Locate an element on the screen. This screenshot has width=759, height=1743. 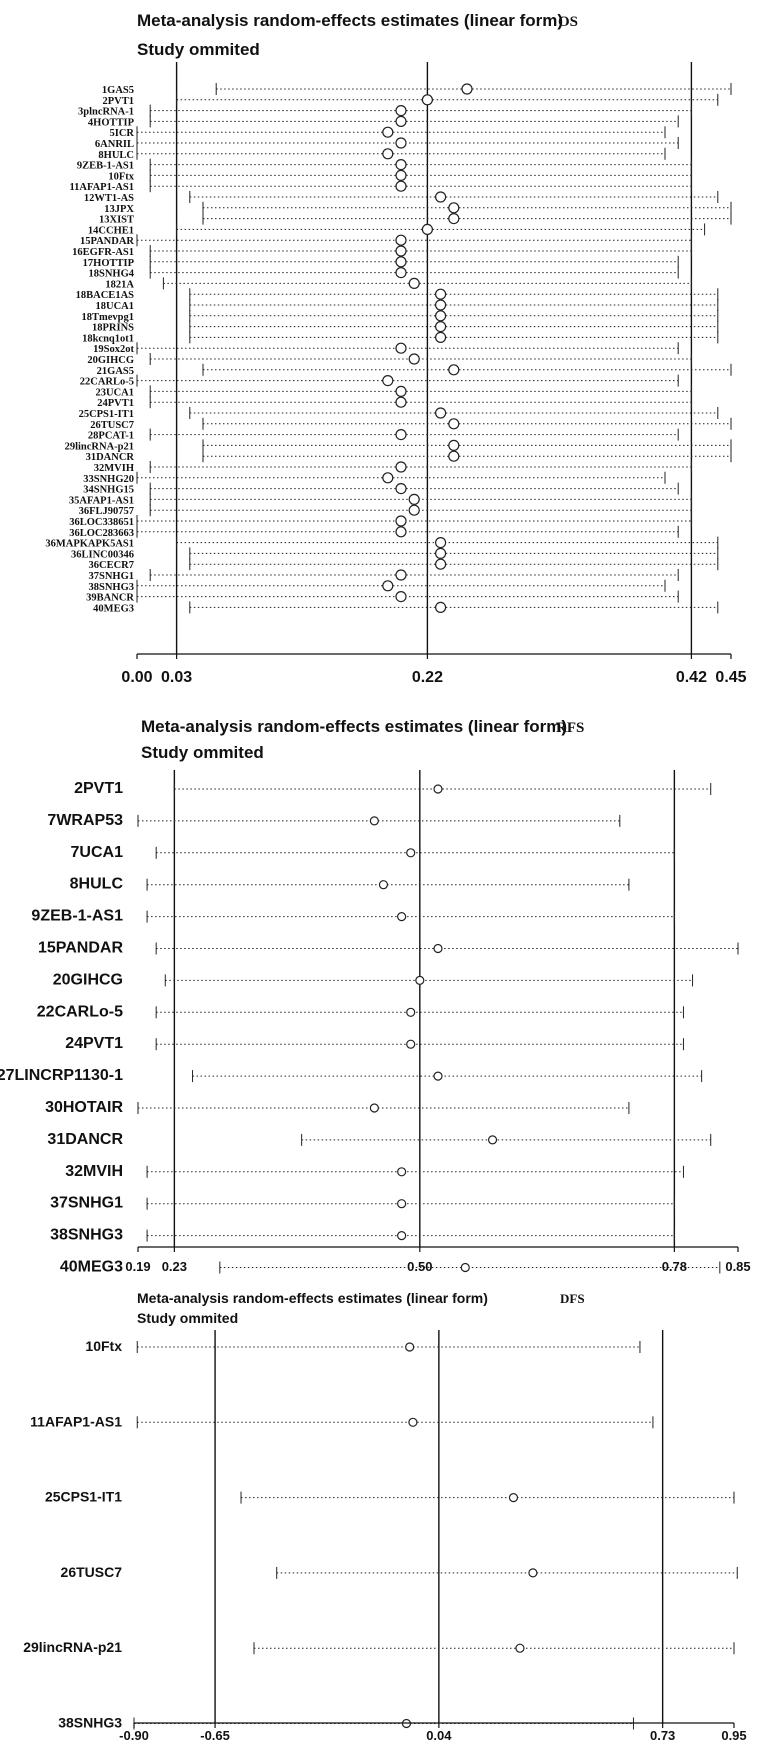
x-tick-label: 0.19 is located at coordinates (137, 1266).